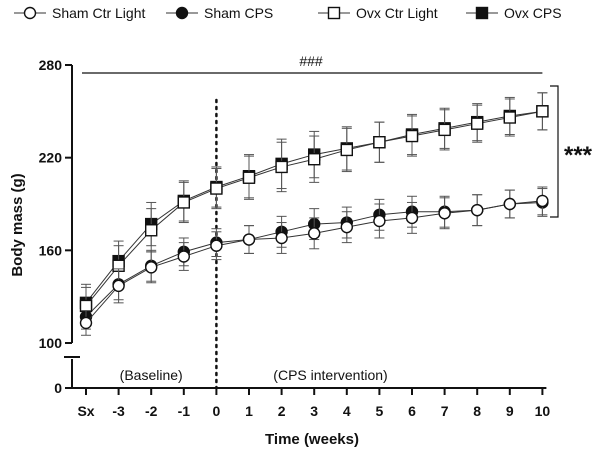  What do you see at coordinates (249, 411) in the screenshot?
I see `x-tick-label: 1` at bounding box center [249, 411].